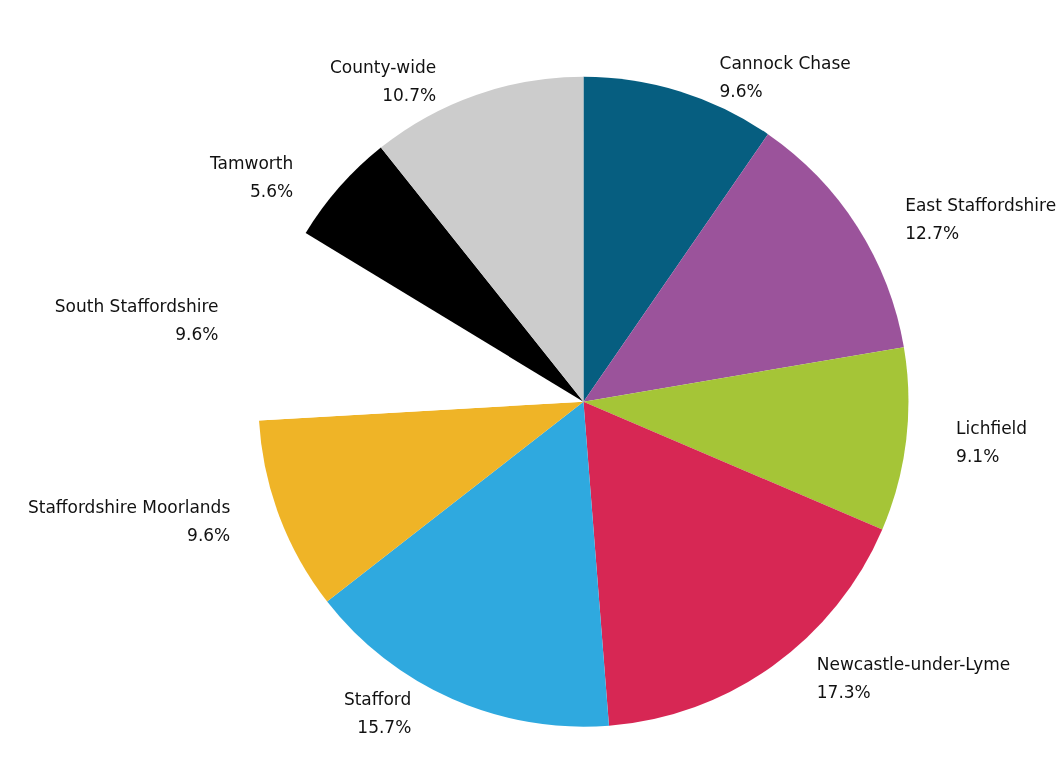  I want to click on slice-label: Lichfield, so click(992, 427).